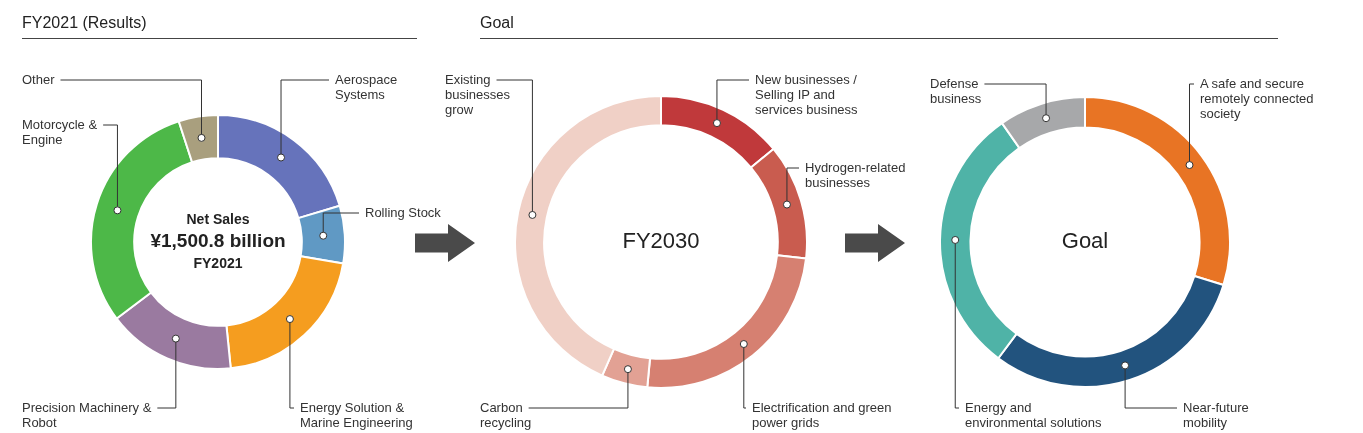  I want to click on text: Net Sales, so click(218, 218).